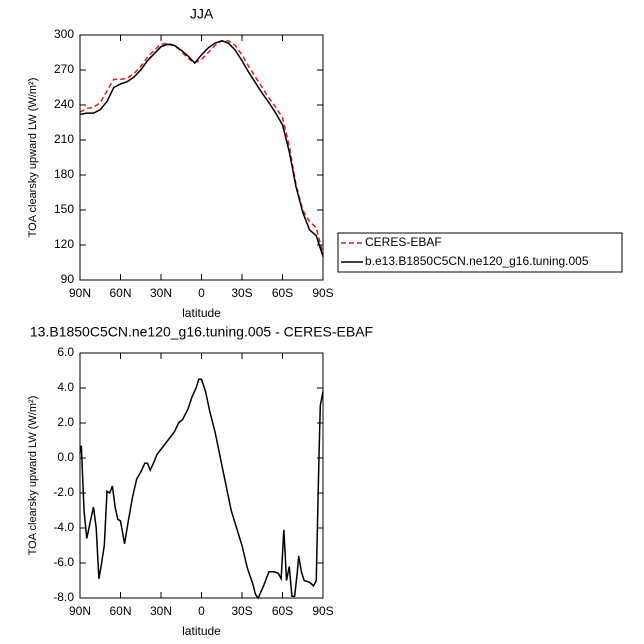 Image resolution: width=644 pixels, height=644 pixels. I want to click on y-tick-label: 180, so click(64, 174).